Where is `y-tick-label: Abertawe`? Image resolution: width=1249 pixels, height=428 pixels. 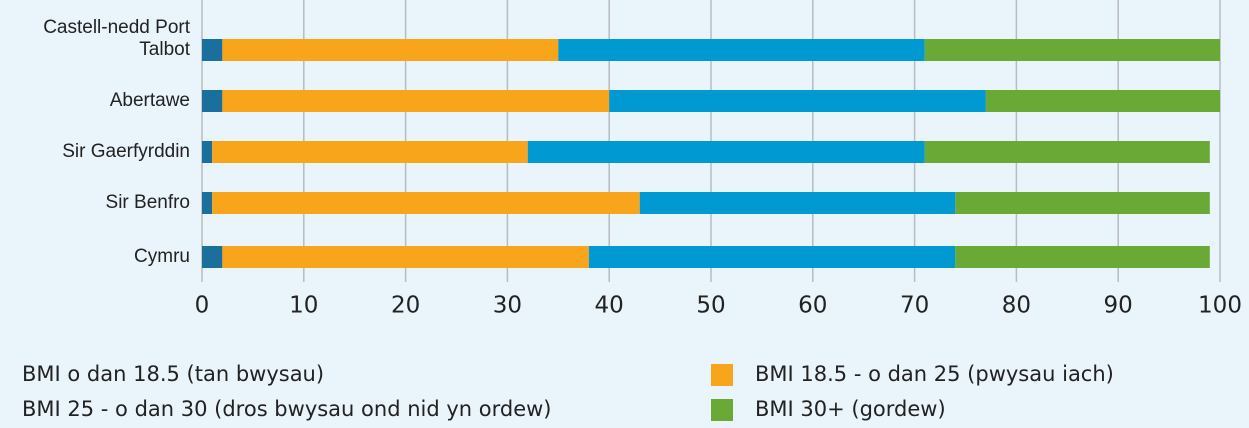 y-tick-label: Abertawe is located at coordinates (149, 100).